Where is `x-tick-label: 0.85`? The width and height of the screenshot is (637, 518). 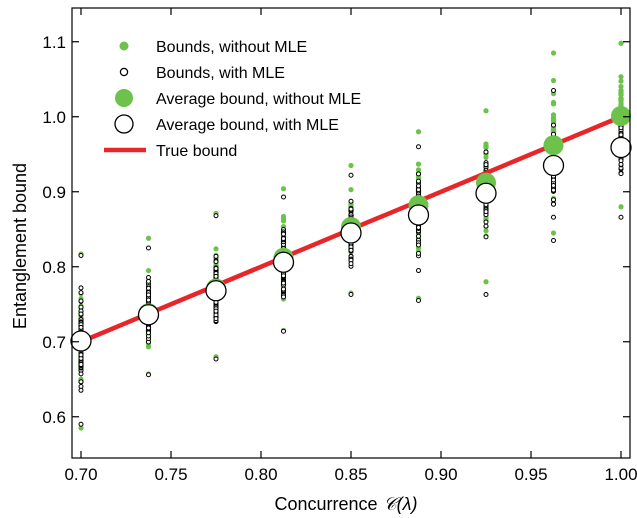 x-tick-label: 0.85 is located at coordinates (350, 474).